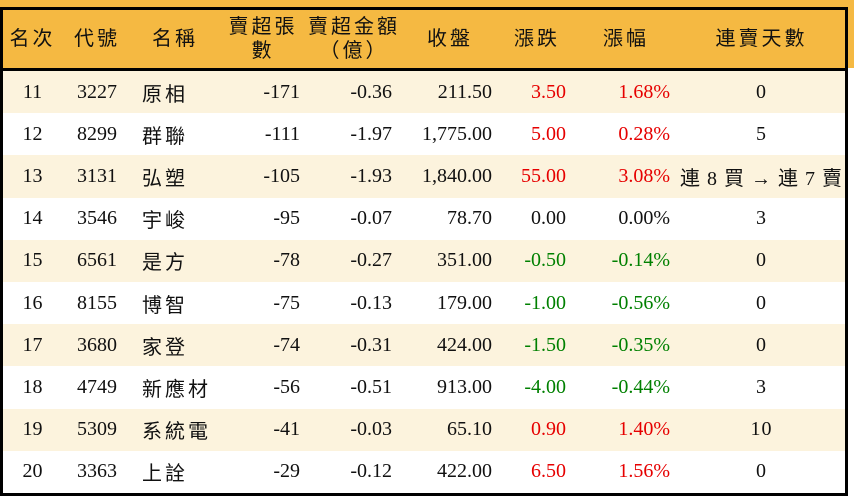  I want to click on cell-net-sell-volume: -75, so click(286, 302).